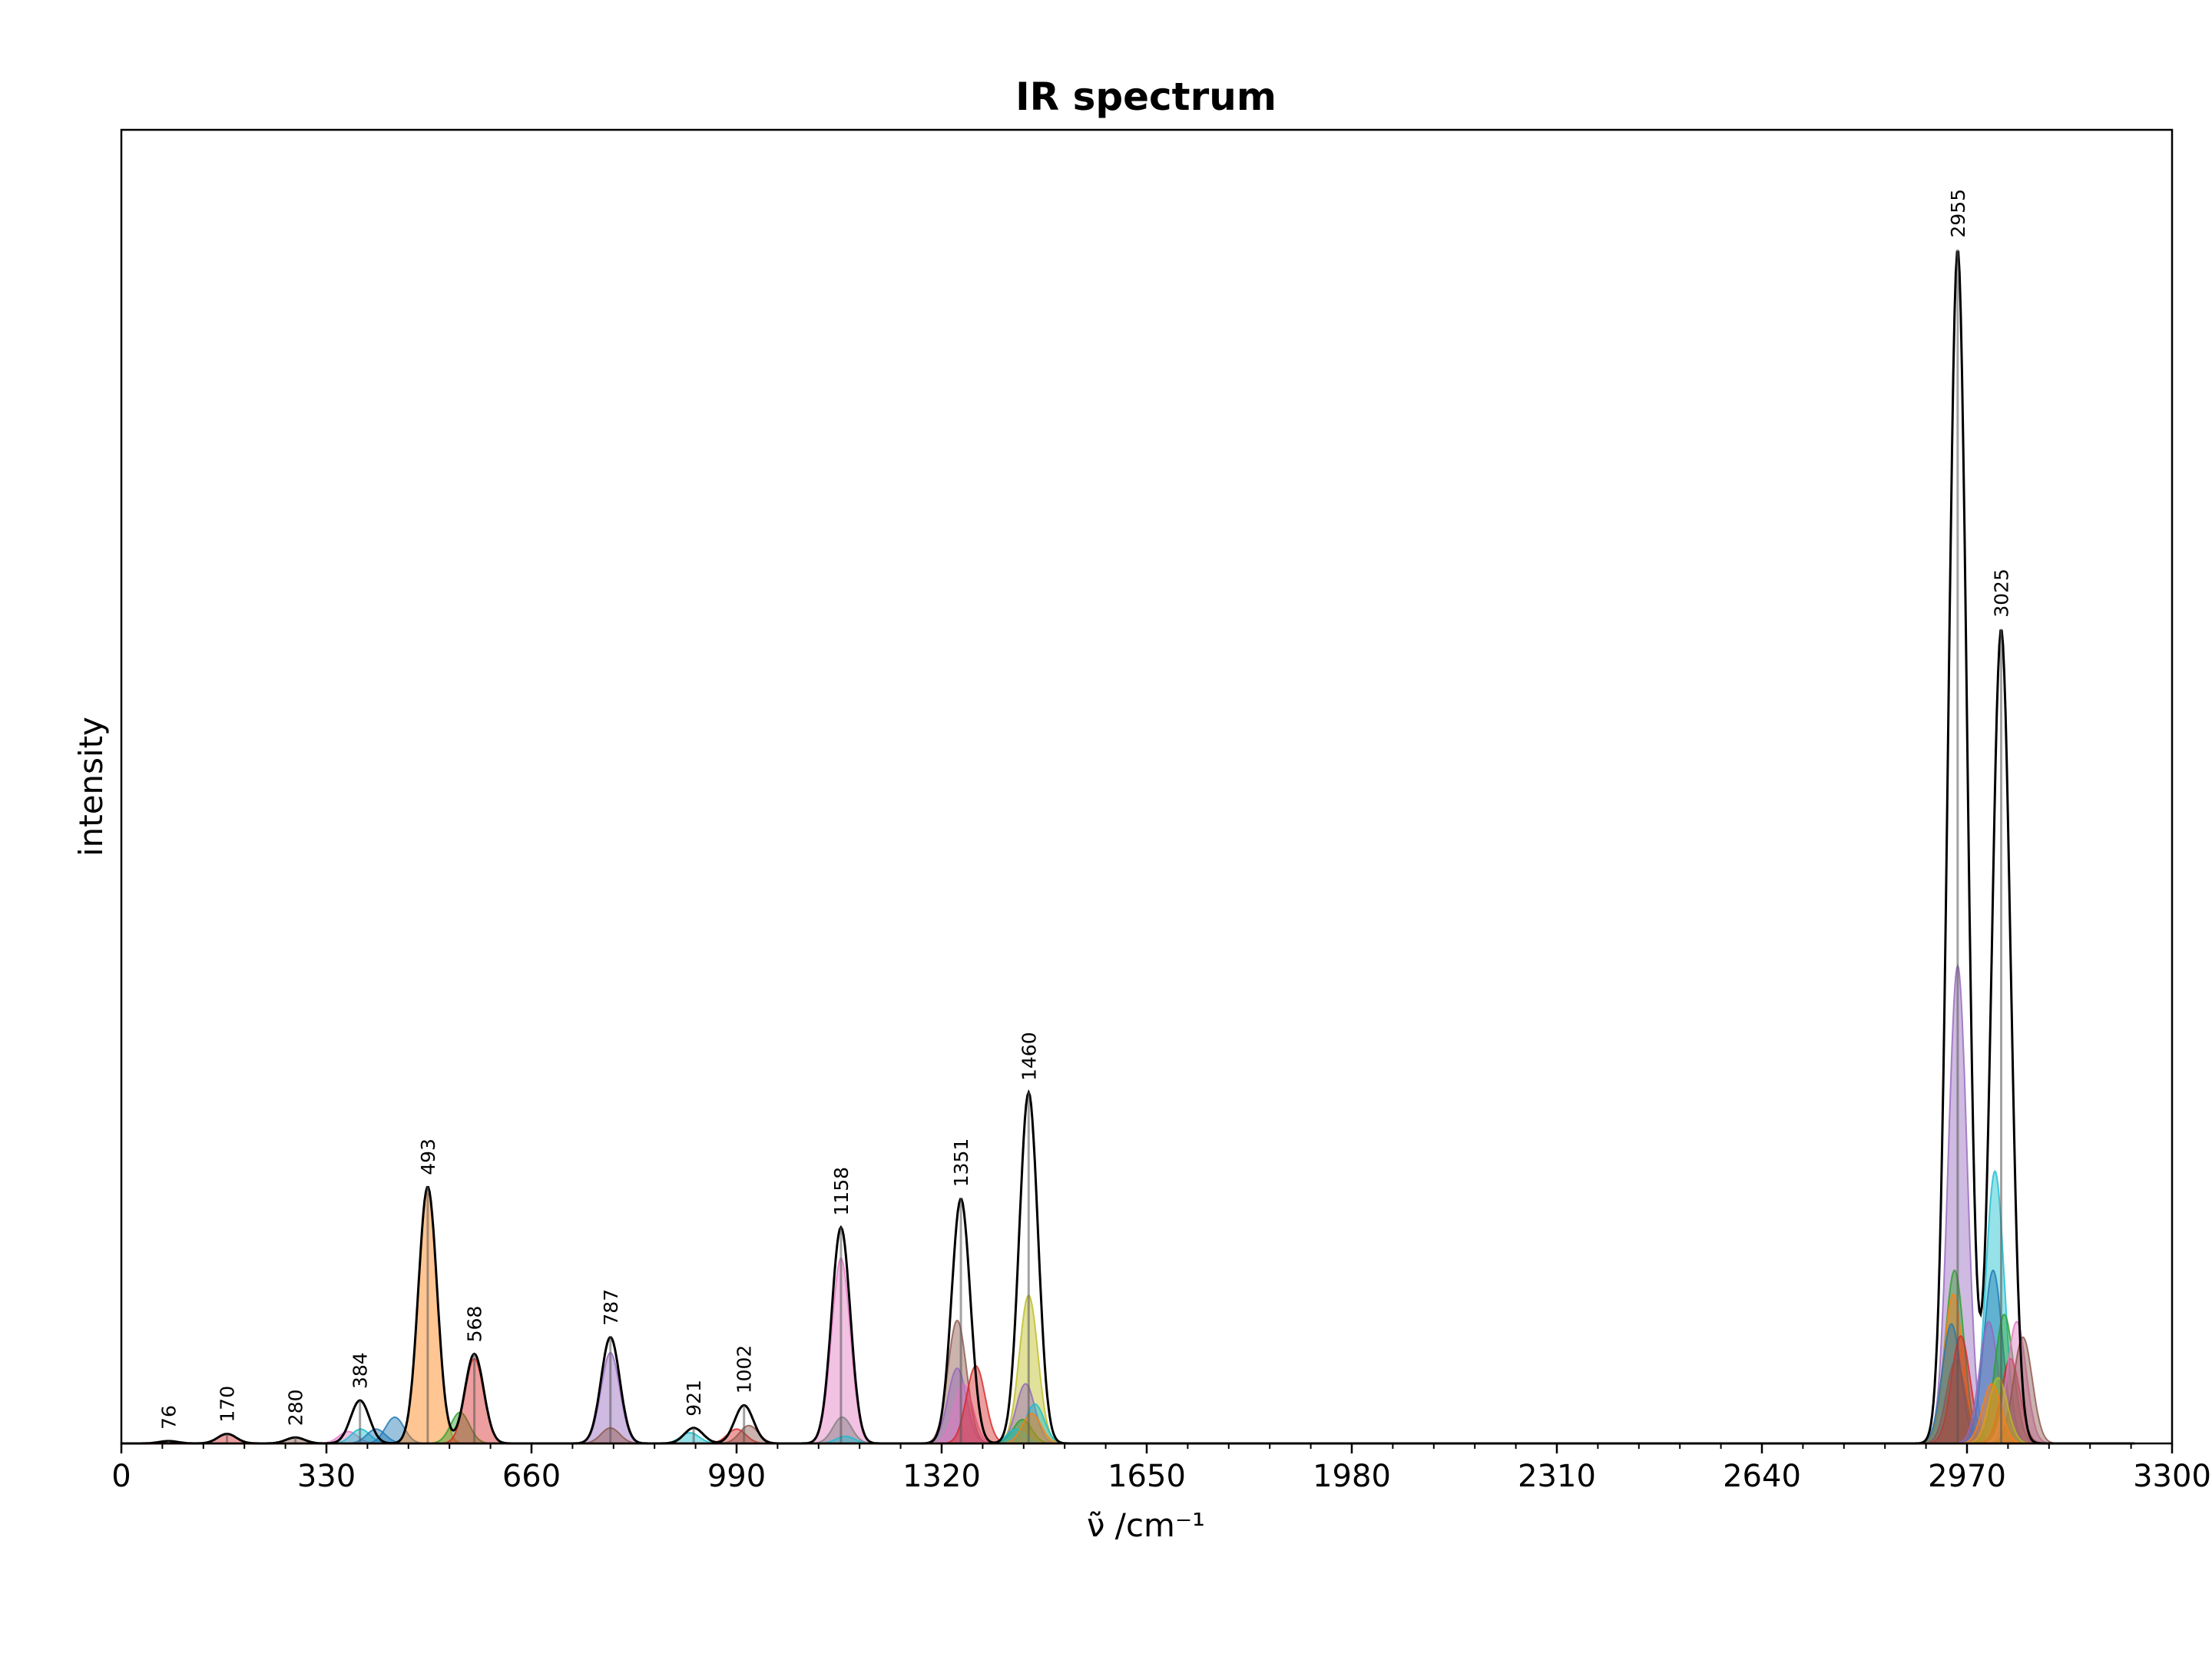 Image resolution: width=2212 pixels, height=1657 pixels. What do you see at coordinates (169, 1417) in the screenshot?
I see `peak-label-76: 76` at bounding box center [169, 1417].